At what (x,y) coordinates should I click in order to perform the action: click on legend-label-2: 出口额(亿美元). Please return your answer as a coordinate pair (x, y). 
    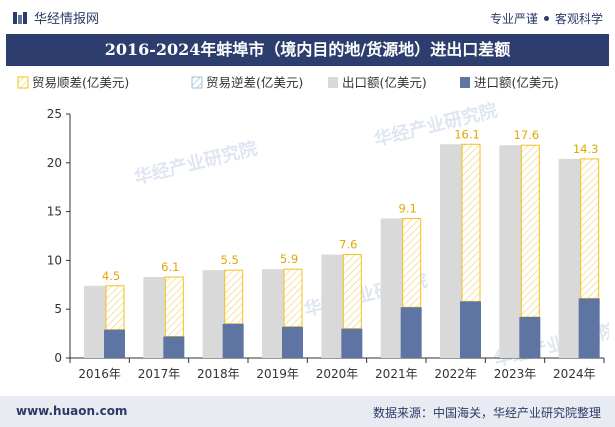
    Looking at the image, I should click on (384, 82).